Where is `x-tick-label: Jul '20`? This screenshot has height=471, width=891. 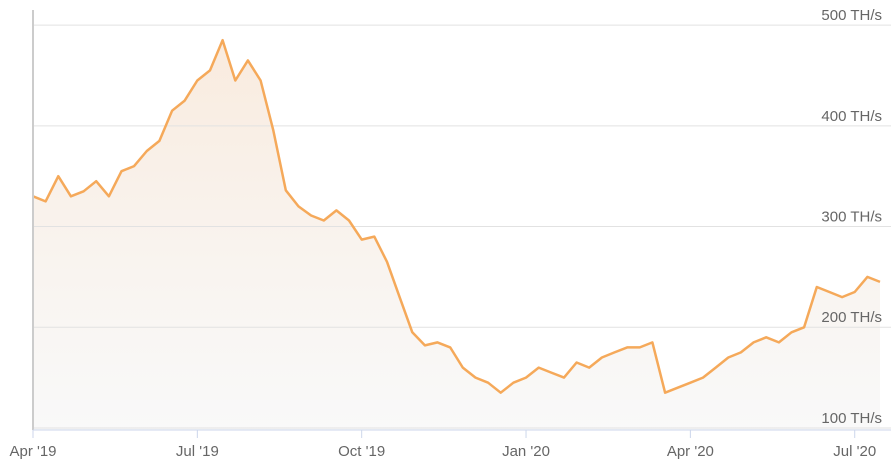
x-tick-label: Jul '20 is located at coordinates (854, 451).